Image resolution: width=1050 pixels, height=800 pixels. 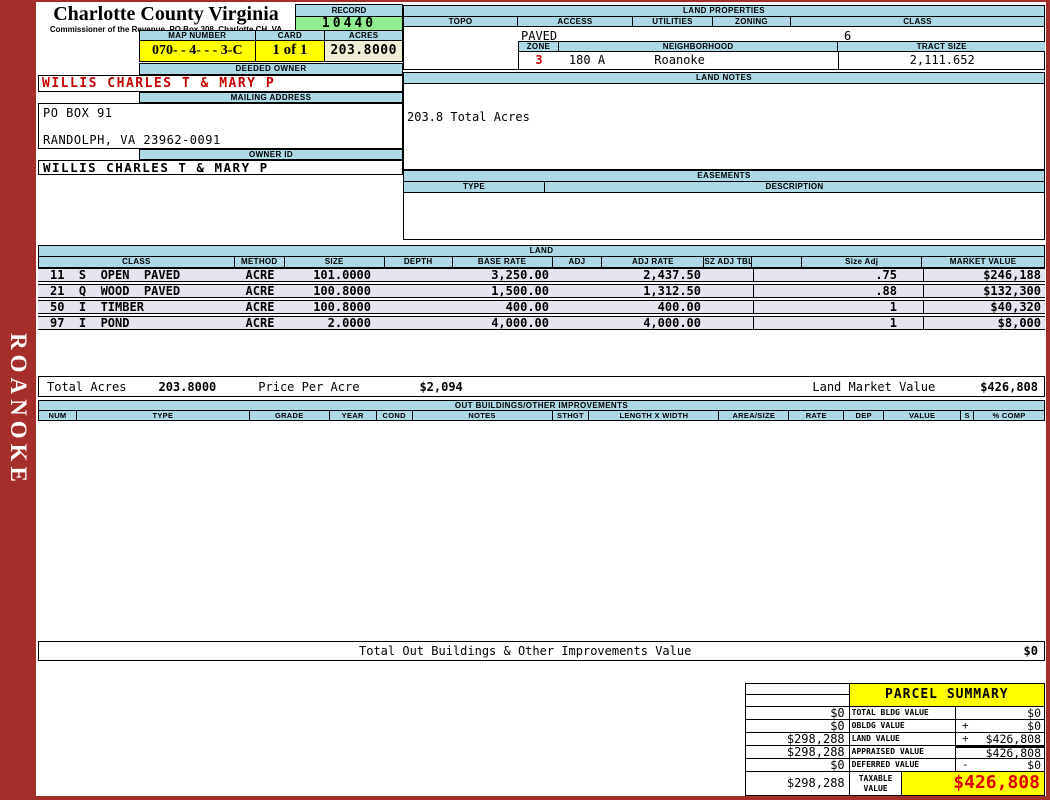 I want to click on topo-header: TOPO, so click(x=461, y=22).